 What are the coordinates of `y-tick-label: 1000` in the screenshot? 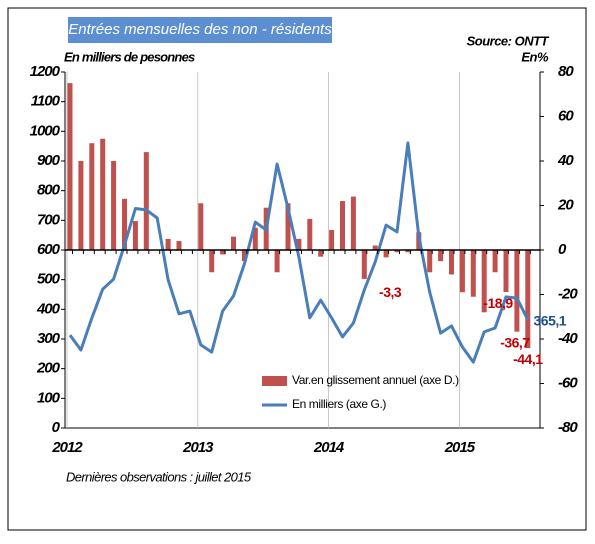 It's located at (45, 130).